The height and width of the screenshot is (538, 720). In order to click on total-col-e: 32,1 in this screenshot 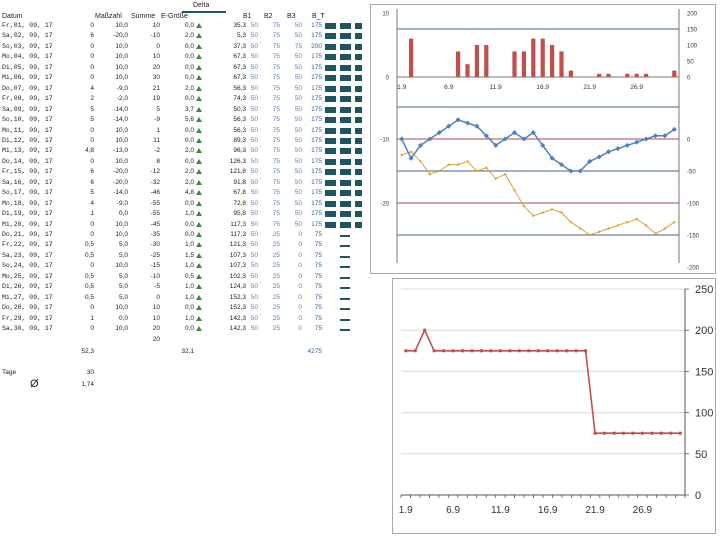, I will do `click(187, 351)`.